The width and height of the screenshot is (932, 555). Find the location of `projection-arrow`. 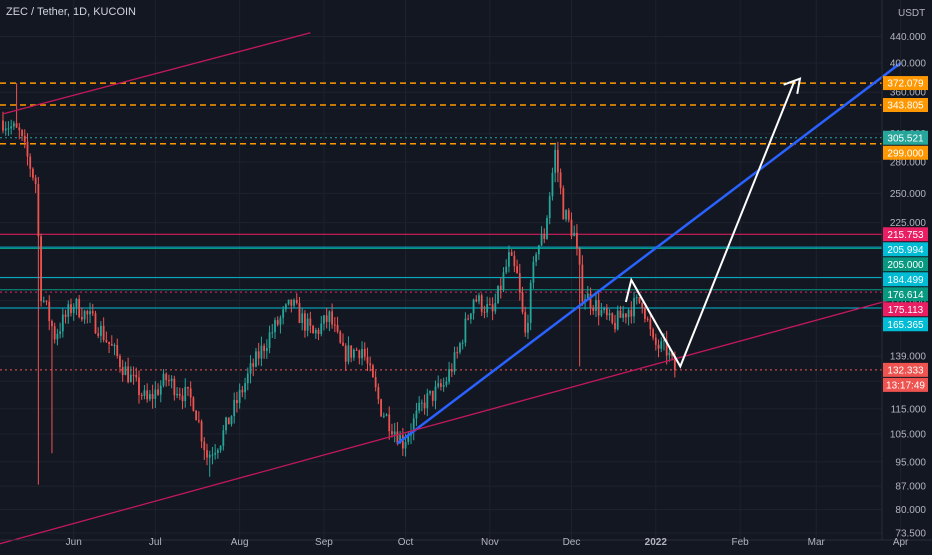

projection-arrow is located at coordinates (713, 223).